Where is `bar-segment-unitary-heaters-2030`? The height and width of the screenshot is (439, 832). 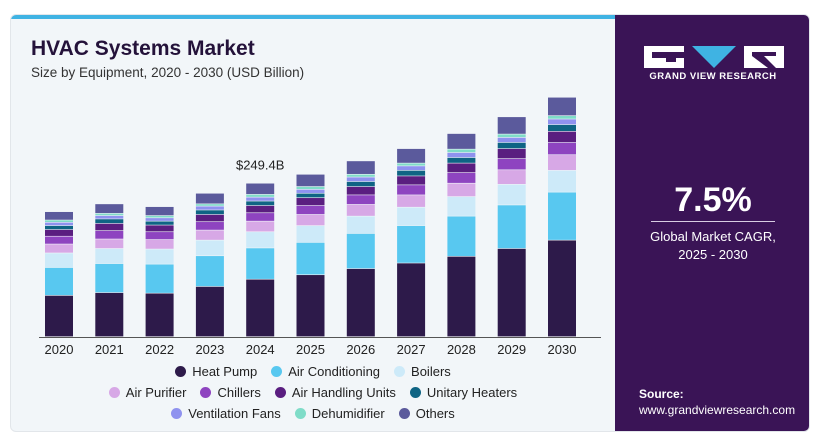 bar-segment-unitary-heaters-2030 is located at coordinates (562, 128).